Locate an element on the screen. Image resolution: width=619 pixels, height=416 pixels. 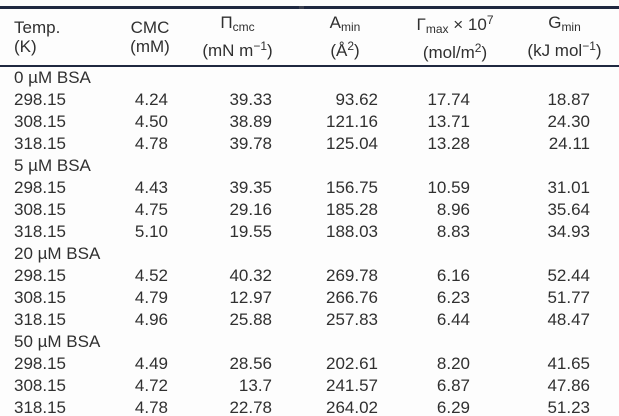
table-row: 308.15 4.79 12.97 266.76 6.23 51.77 is located at coordinates (309, 298).